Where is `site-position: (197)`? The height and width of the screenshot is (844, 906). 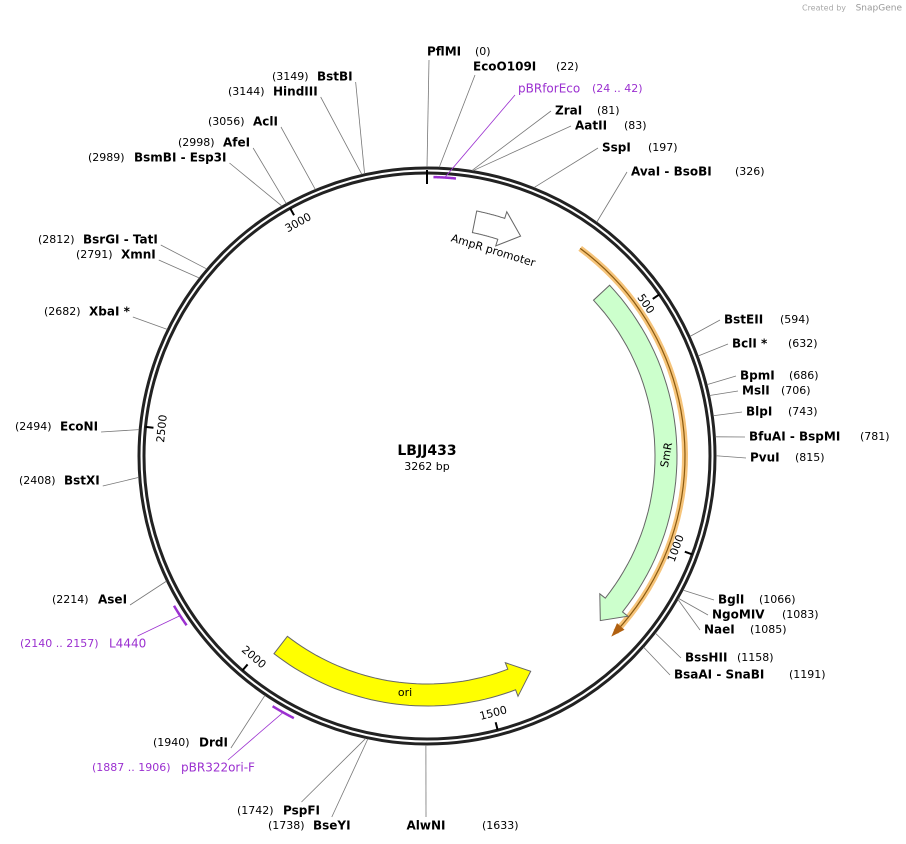 site-position: (197) is located at coordinates (663, 147).